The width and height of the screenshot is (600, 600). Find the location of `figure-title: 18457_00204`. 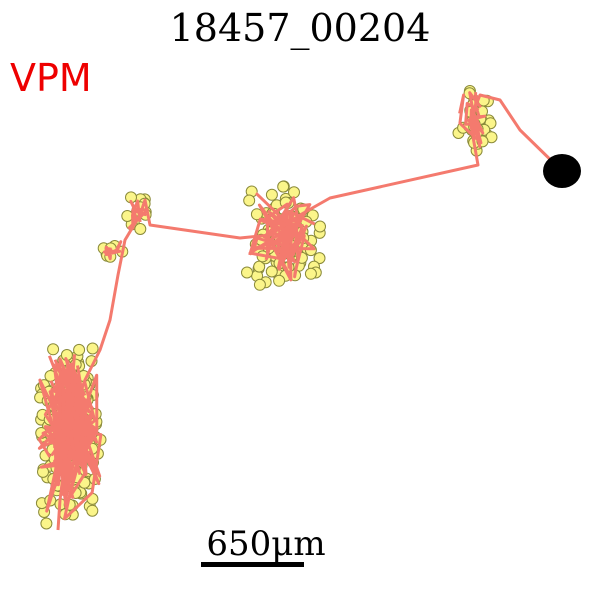

figure-title: 18457_00204 is located at coordinates (300, 28).